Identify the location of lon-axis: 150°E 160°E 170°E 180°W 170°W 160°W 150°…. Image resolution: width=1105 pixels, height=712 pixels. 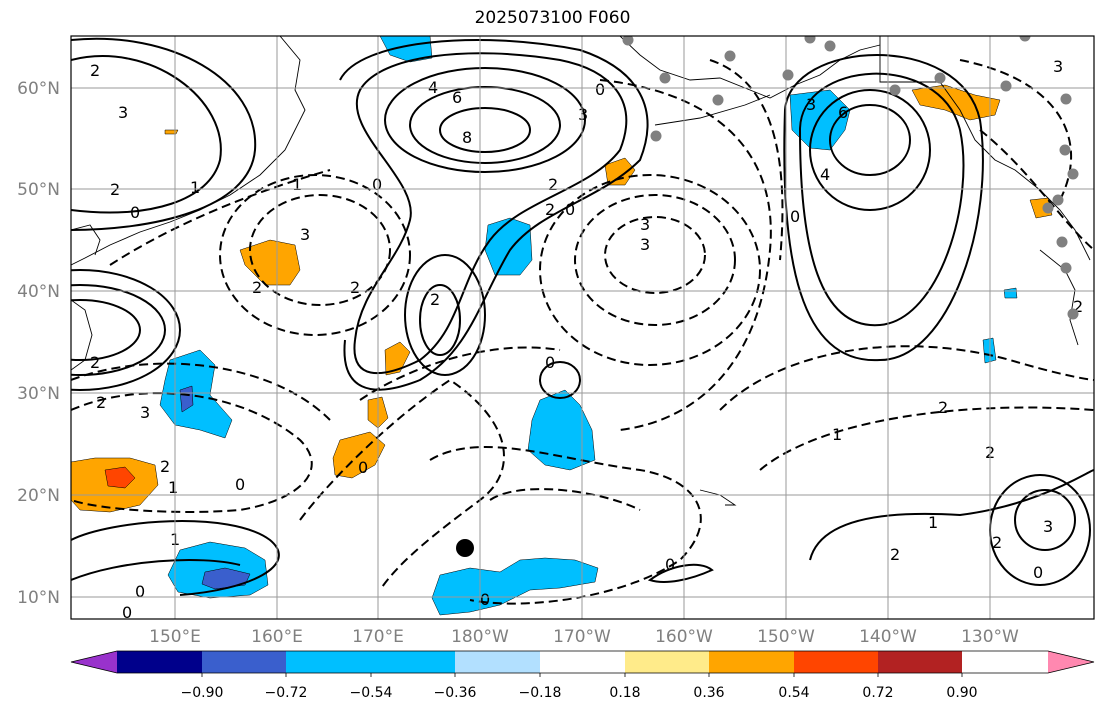
(584, 637).